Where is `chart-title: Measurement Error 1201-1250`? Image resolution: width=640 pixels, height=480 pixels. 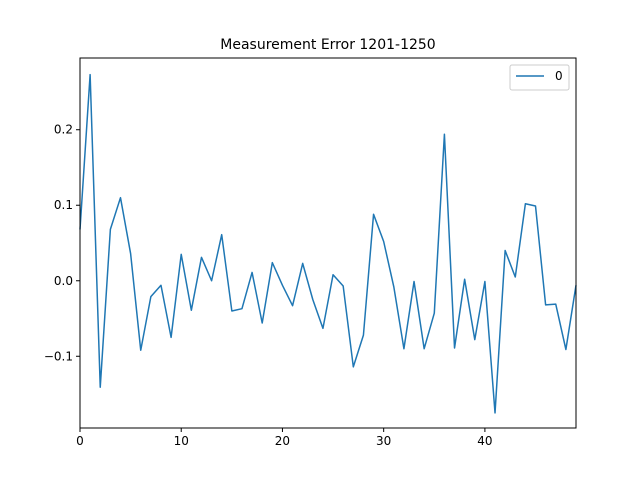
chart-title: Measurement Error 1201-1250 is located at coordinates (327, 45).